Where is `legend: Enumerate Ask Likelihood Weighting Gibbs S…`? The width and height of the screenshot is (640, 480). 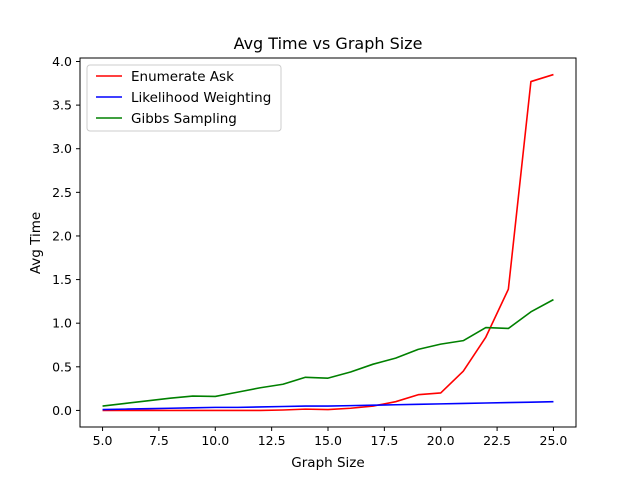 legend: Enumerate Ask Likelihood Weighting Gibbs S… is located at coordinates (184, 98).